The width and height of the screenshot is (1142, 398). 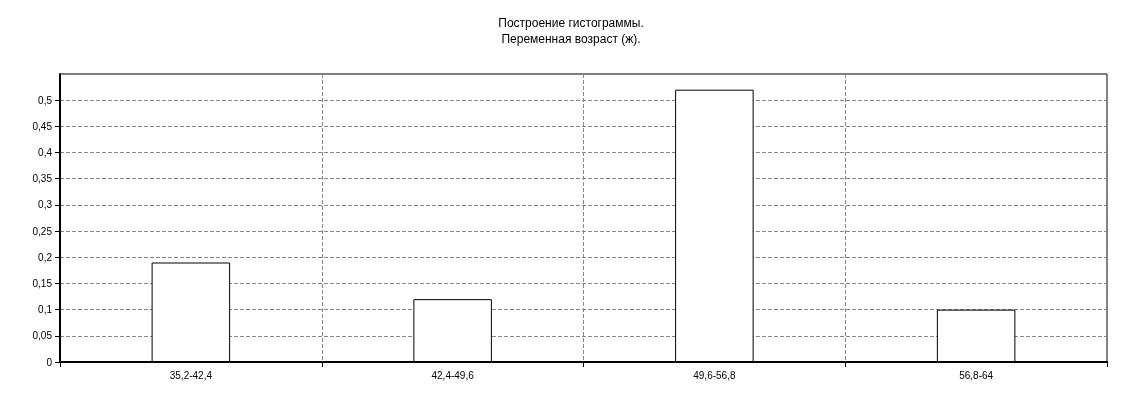 What do you see at coordinates (42, 231) in the screenshot?
I see `y-tick-label: 0,25` at bounding box center [42, 231].